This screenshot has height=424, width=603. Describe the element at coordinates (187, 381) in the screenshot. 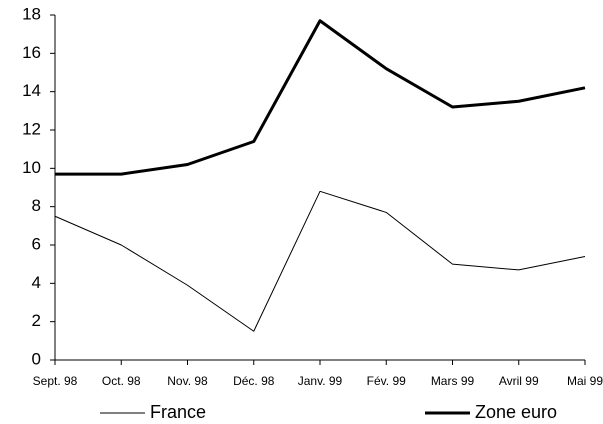

I see `x-tick-label: Nov. 98` at that location.